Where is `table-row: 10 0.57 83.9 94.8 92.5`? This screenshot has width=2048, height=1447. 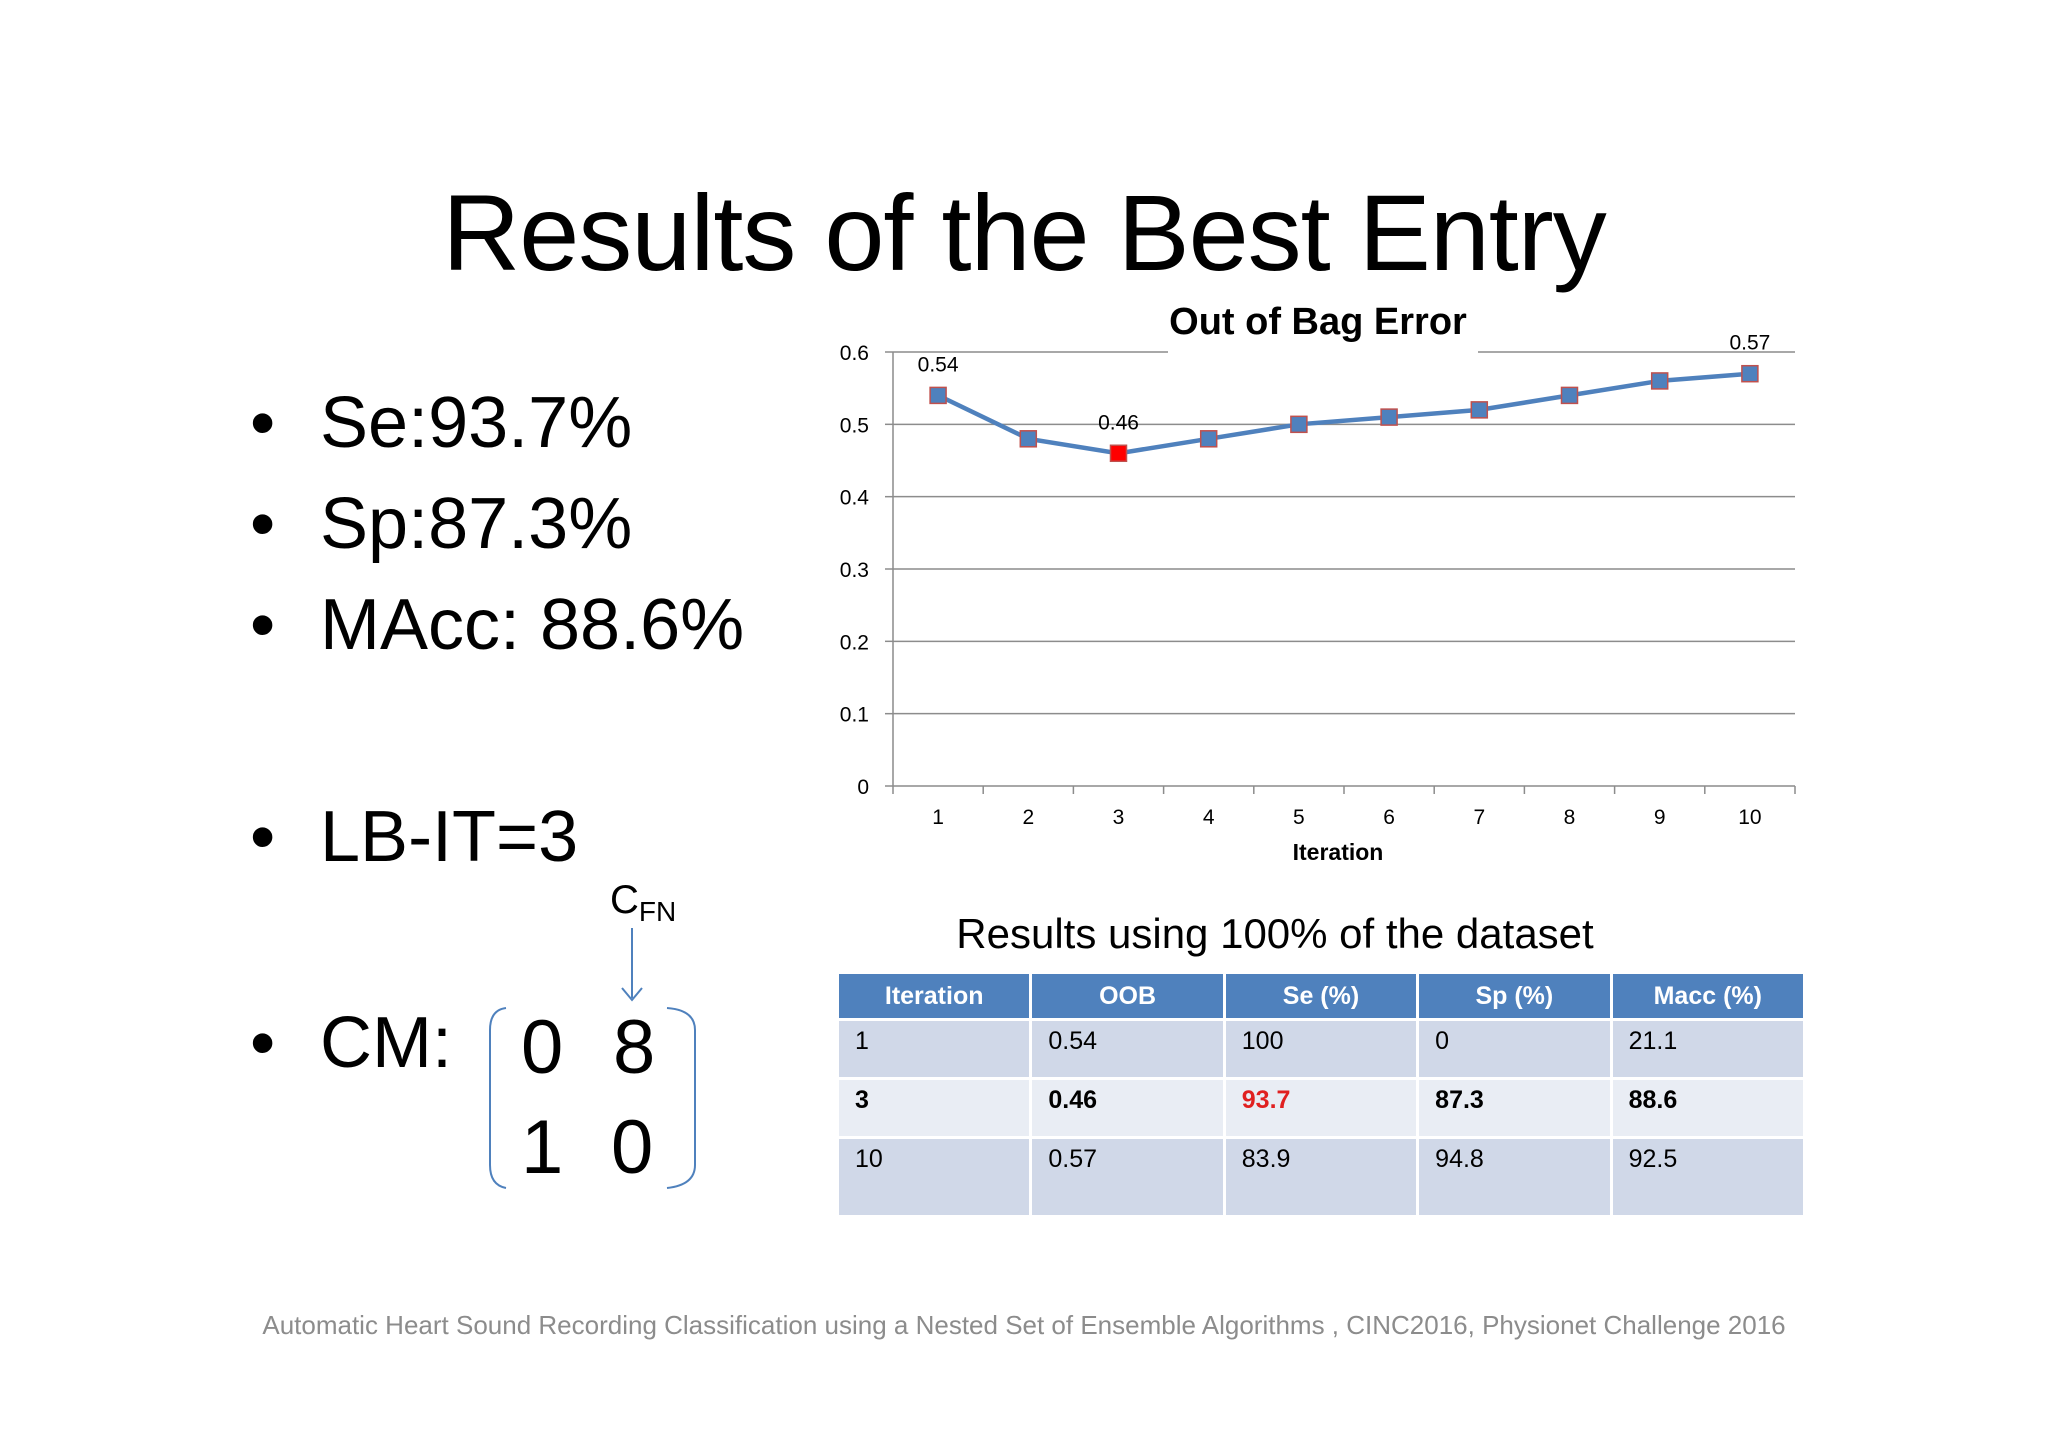 table-row: 10 0.57 83.9 94.8 92.5 is located at coordinates (1321, 1177).